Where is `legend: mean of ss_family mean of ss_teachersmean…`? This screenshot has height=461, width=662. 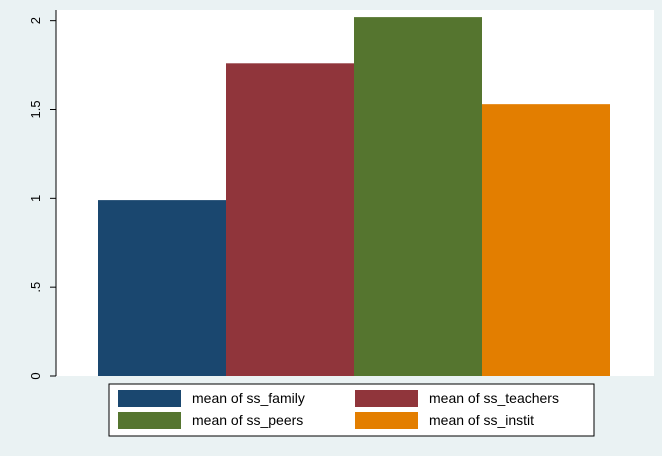
legend: mean of ss_family mean of ss_teachersmean… is located at coordinates (351, 410).